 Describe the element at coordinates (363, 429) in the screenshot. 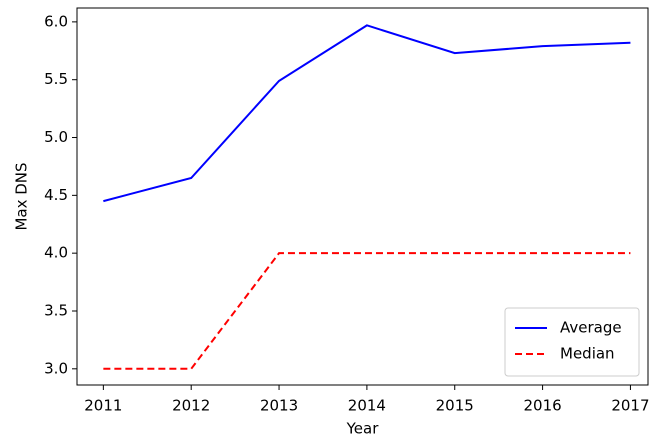

I see `x-axis-label: Year` at that location.